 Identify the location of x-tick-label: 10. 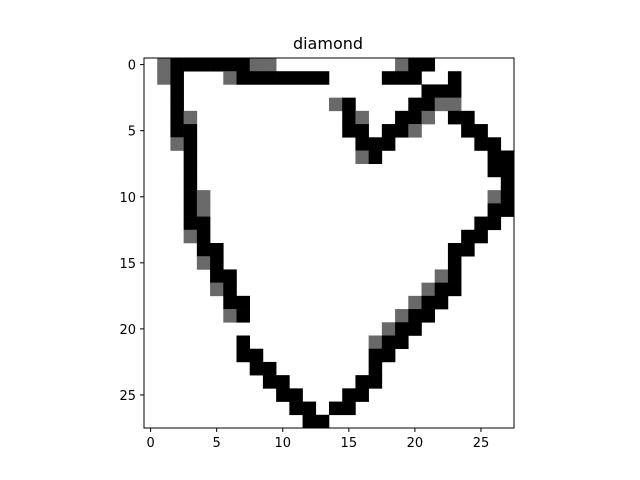
(282, 443).